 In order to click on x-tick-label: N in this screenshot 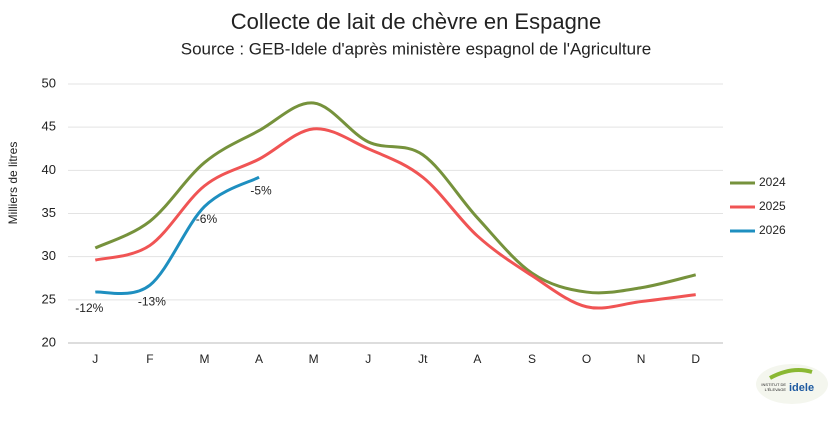, I will do `click(641, 359)`.